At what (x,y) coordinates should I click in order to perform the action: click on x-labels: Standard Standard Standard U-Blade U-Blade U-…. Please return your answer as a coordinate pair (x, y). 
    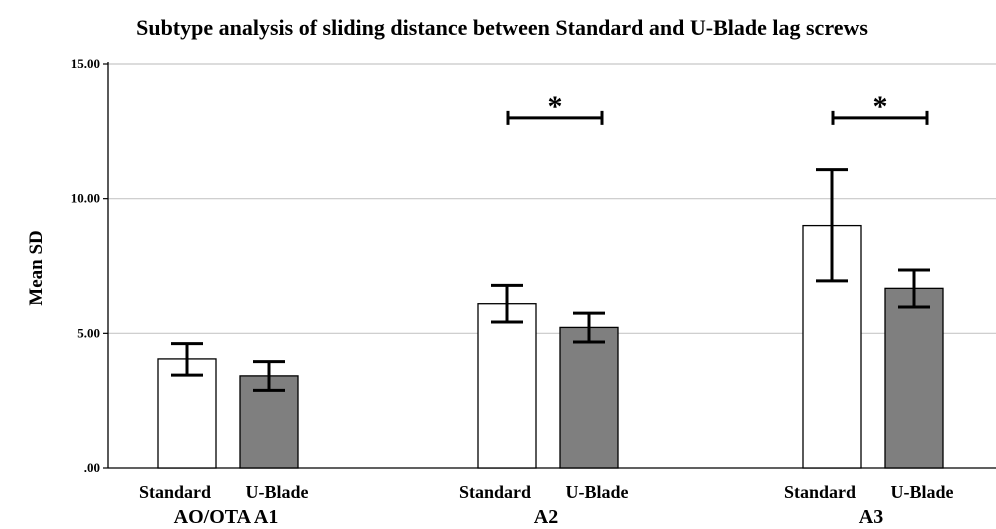
    Looking at the image, I should click on (546, 505).